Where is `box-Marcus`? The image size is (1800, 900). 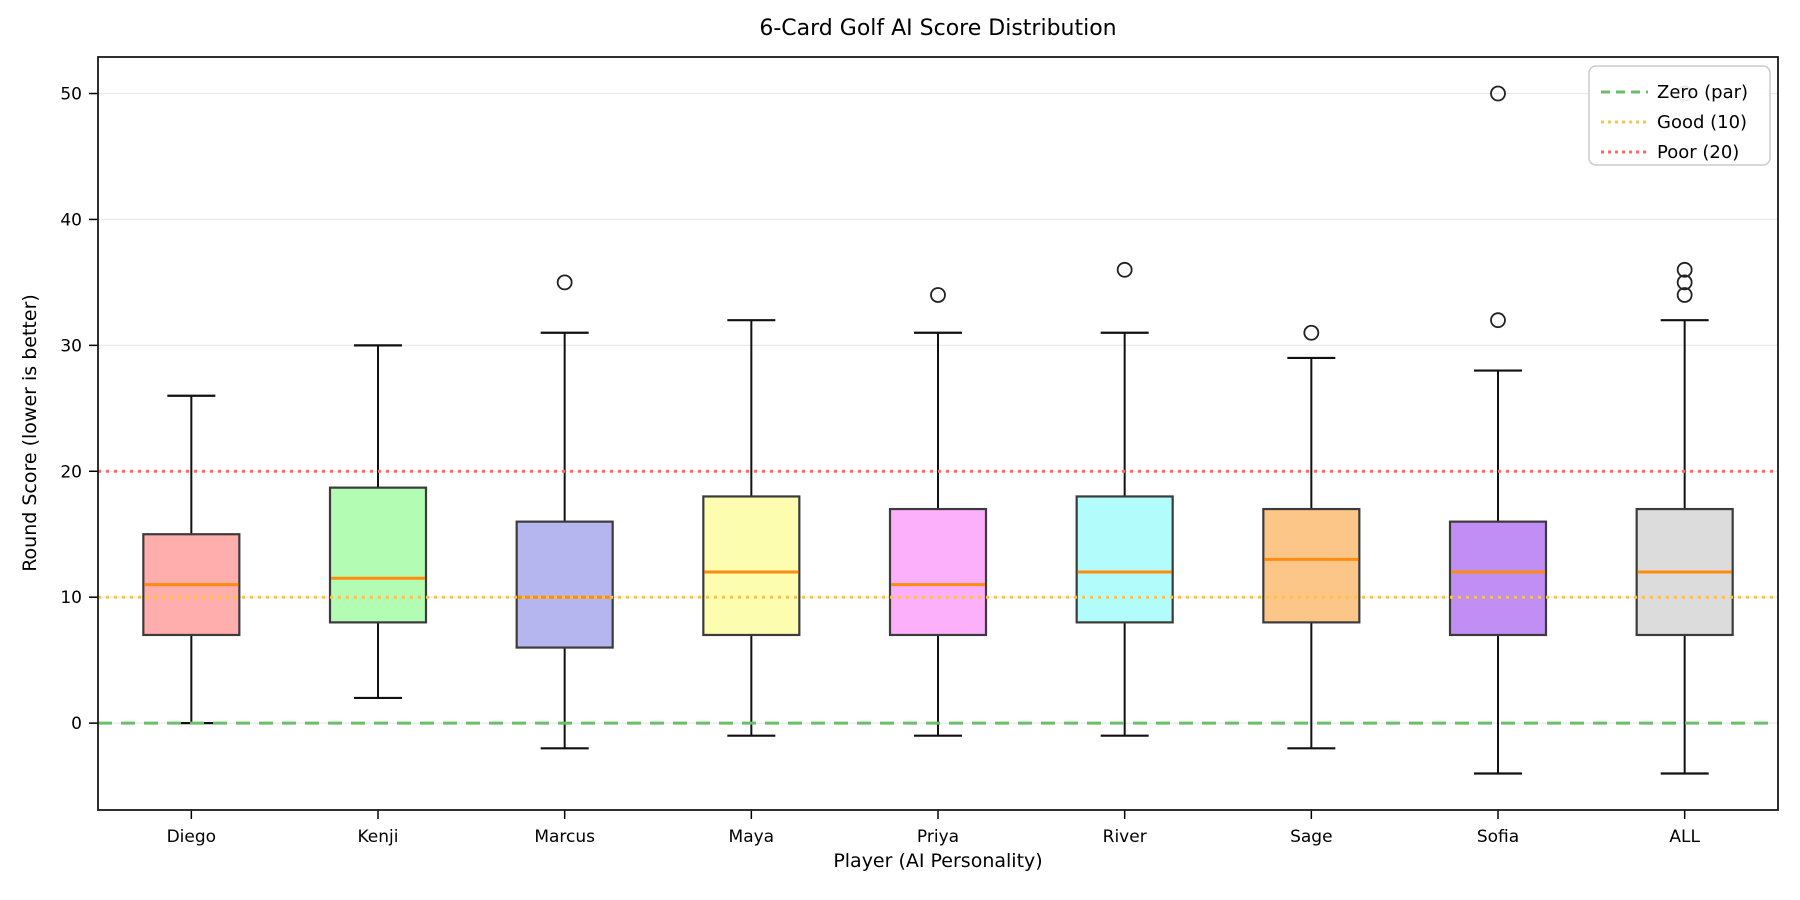
box-Marcus is located at coordinates (564, 512).